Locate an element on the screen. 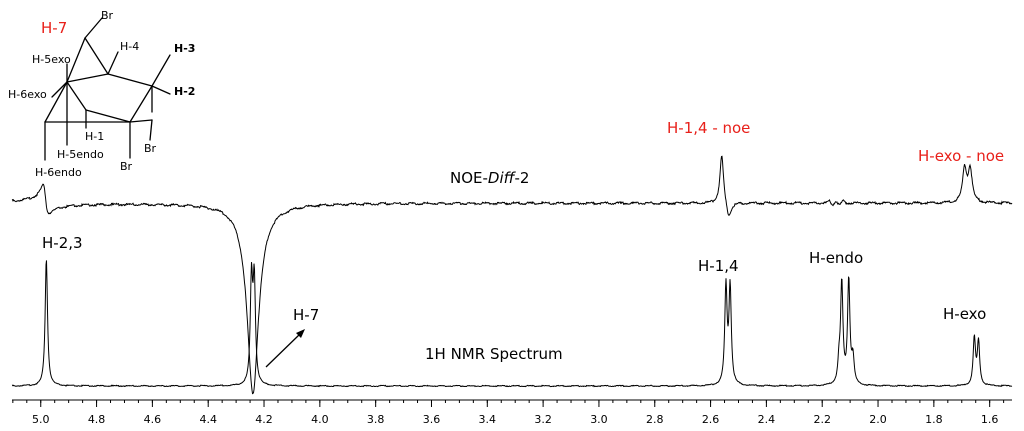 The width and height of the screenshot is (1024, 431). noe-series-label-italic: Diff is located at coordinates (502, 178).